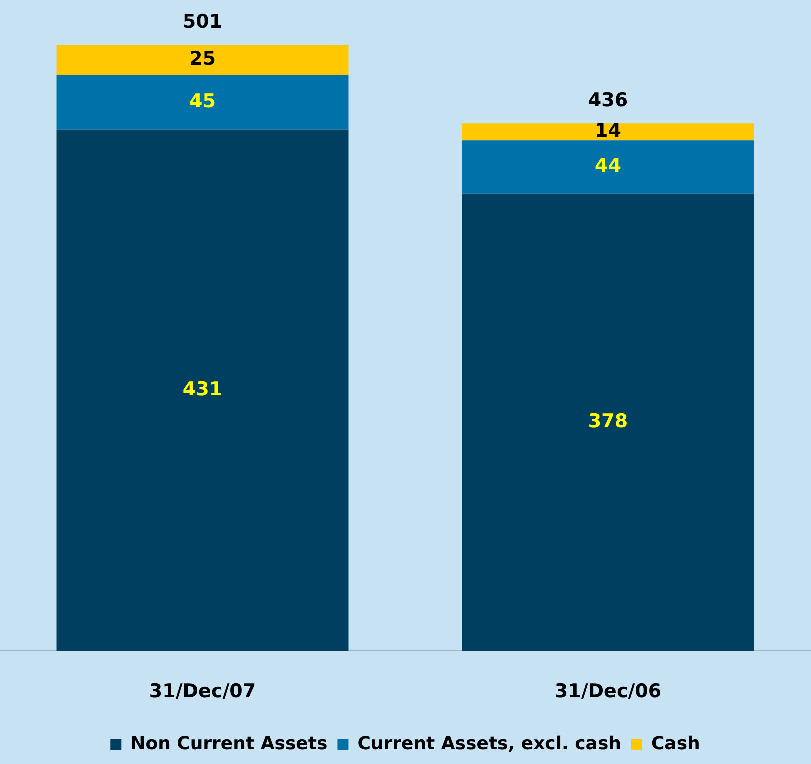 This screenshot has width=811, height=764. Describe the element at coordinates (608, 166) in the screenshot. I see `data-label: 44` at that location.